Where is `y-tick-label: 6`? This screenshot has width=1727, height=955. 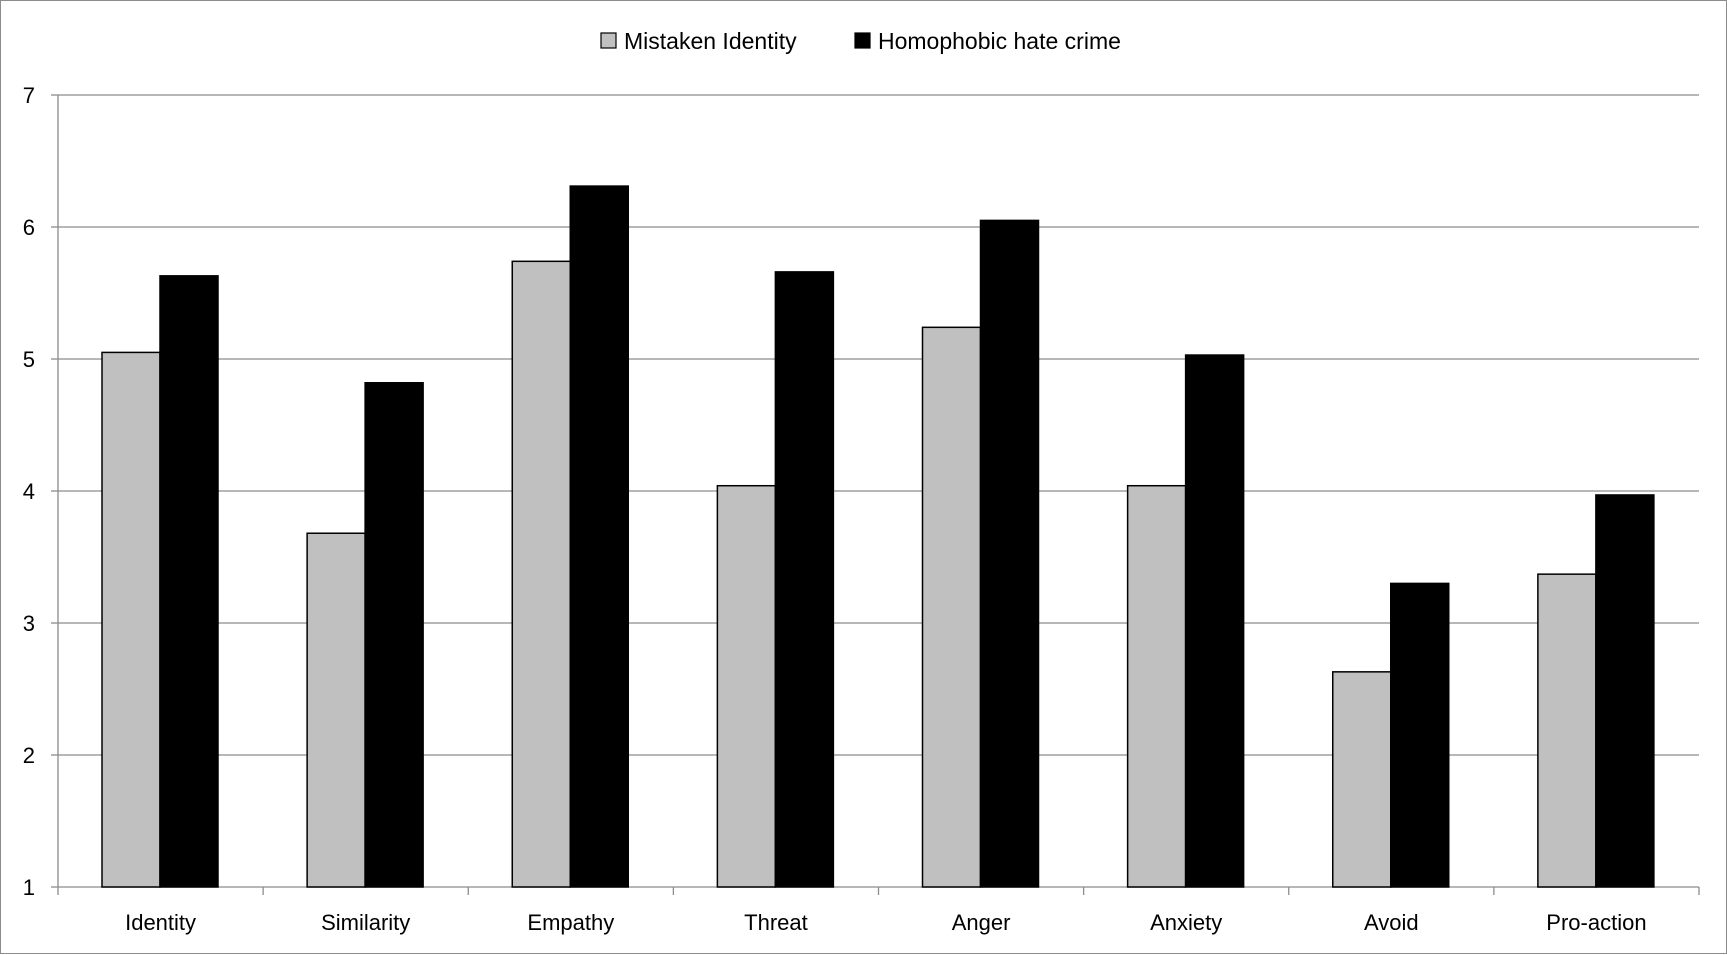 y-tick-label: 6 is located at coordinates (29, 227).